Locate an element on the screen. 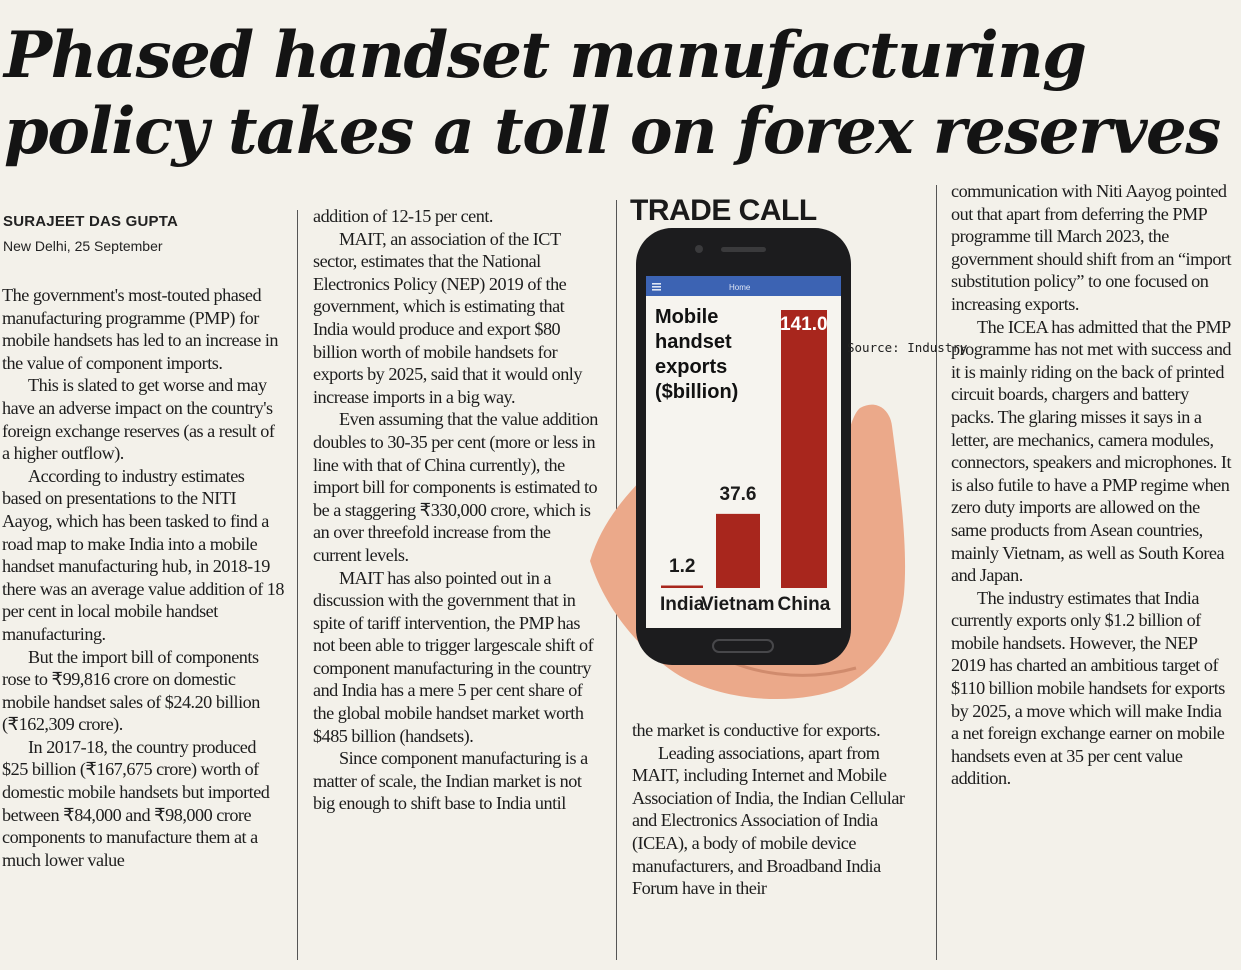 This screenshot has width=1241, height=970. category-label: Vietnam is located at coordinates (738, 604).